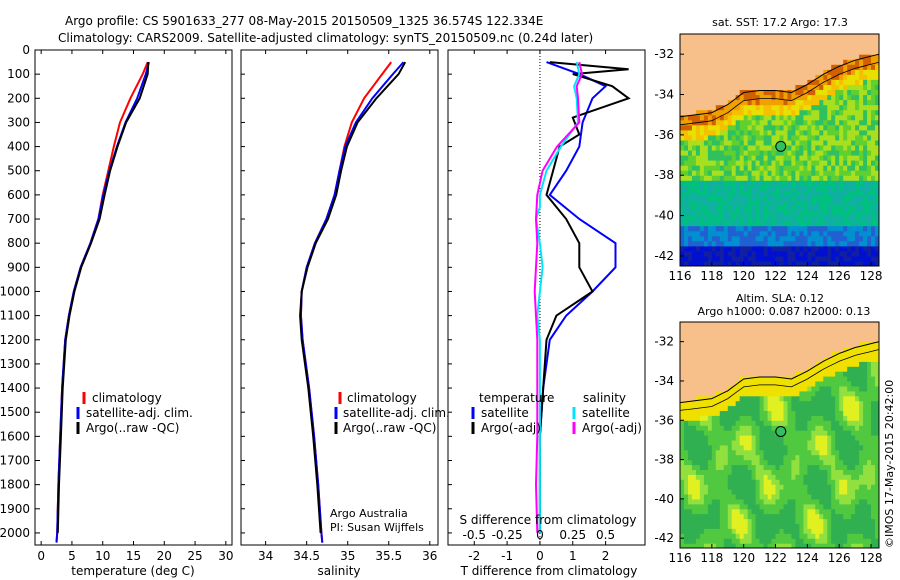 The width and height of the screenshot is (900, 580). Describe the element at coordinates (377, 527) in the screenshot. I see `credit-line-2: PI: Susan Wijffels` at that location.